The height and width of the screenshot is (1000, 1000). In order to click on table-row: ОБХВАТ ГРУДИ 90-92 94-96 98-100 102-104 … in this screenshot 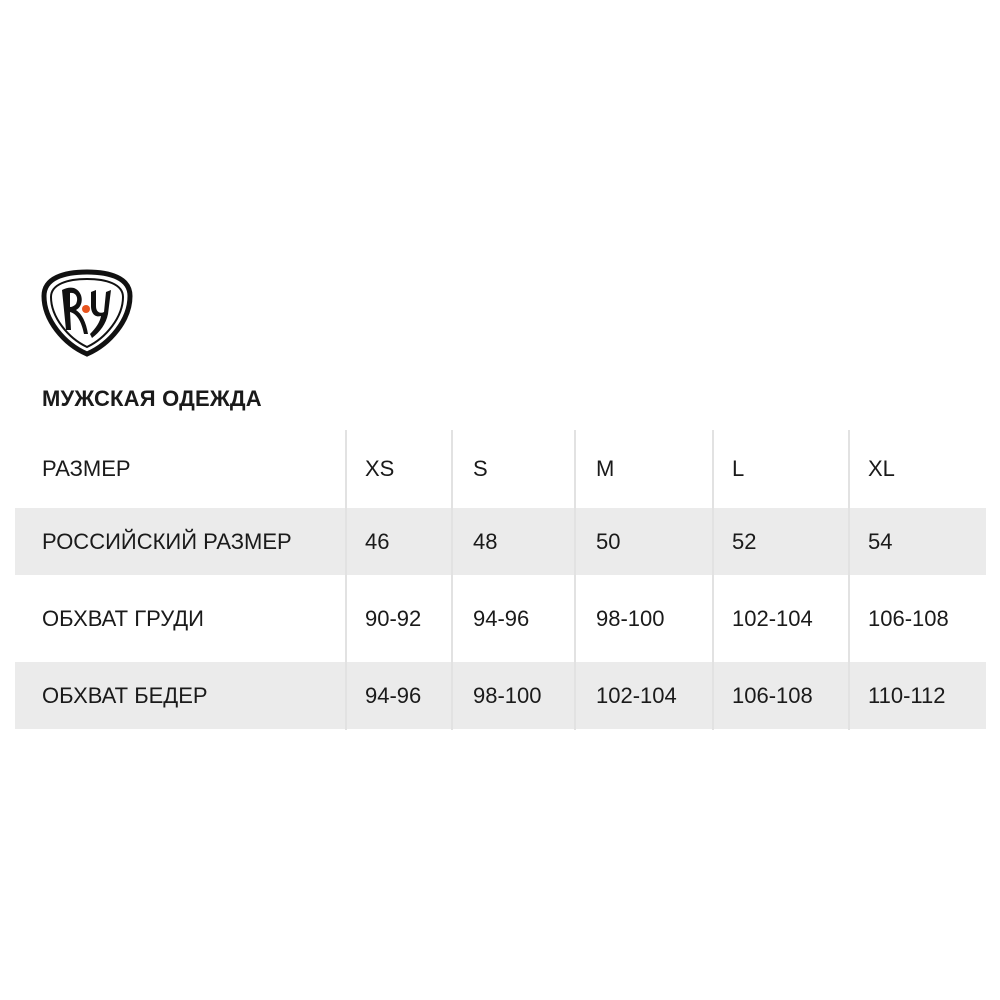, I will do `click(500, 618)`.